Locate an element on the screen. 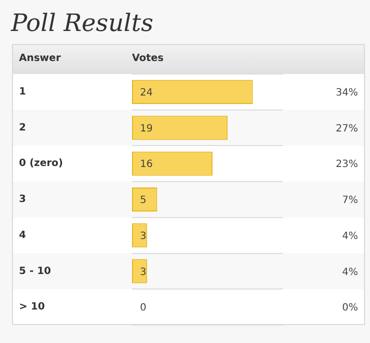 Image resolution: width=370 pixels, height=343 pixels. text: 27% is located at coordinates (347, 128).